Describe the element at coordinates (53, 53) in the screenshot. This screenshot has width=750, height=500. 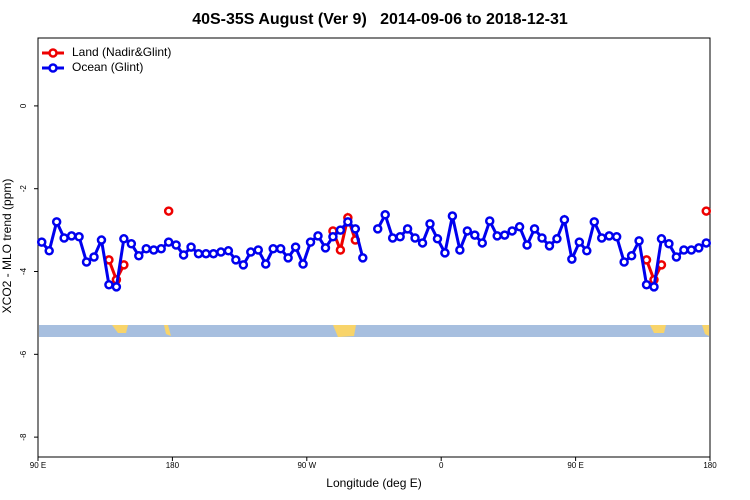
I see `legend-marker` at that location.